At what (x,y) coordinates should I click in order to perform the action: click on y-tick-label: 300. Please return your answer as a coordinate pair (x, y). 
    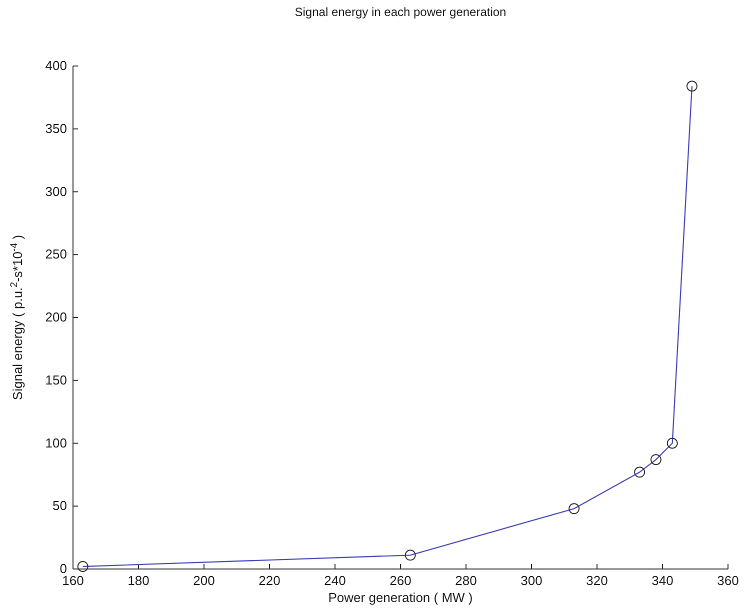
    Looking at the image, I should click on (56, 191).